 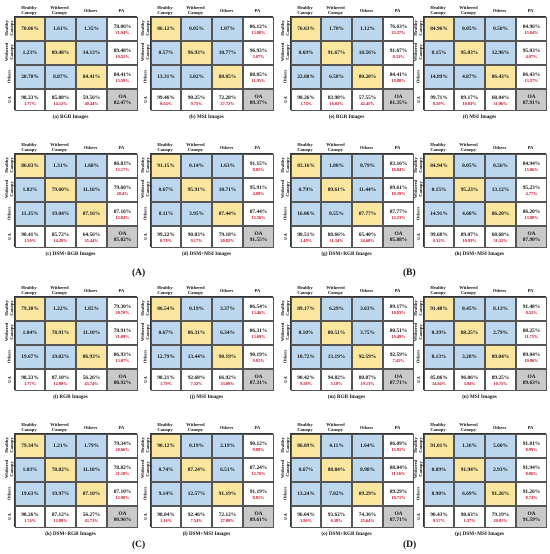 What do you see at coordinates (500, 53) in the screenshot?
I see `cell-value: 12.96%` at bounding box center [500, 53].